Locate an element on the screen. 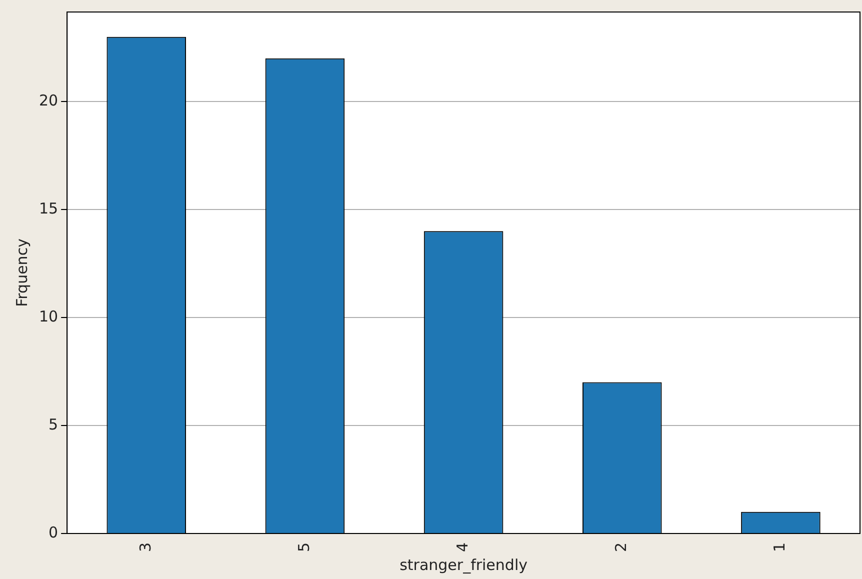 This screenshot has width=862, height=579. y-tick-label: 10 is located at coordinates (48, 316).